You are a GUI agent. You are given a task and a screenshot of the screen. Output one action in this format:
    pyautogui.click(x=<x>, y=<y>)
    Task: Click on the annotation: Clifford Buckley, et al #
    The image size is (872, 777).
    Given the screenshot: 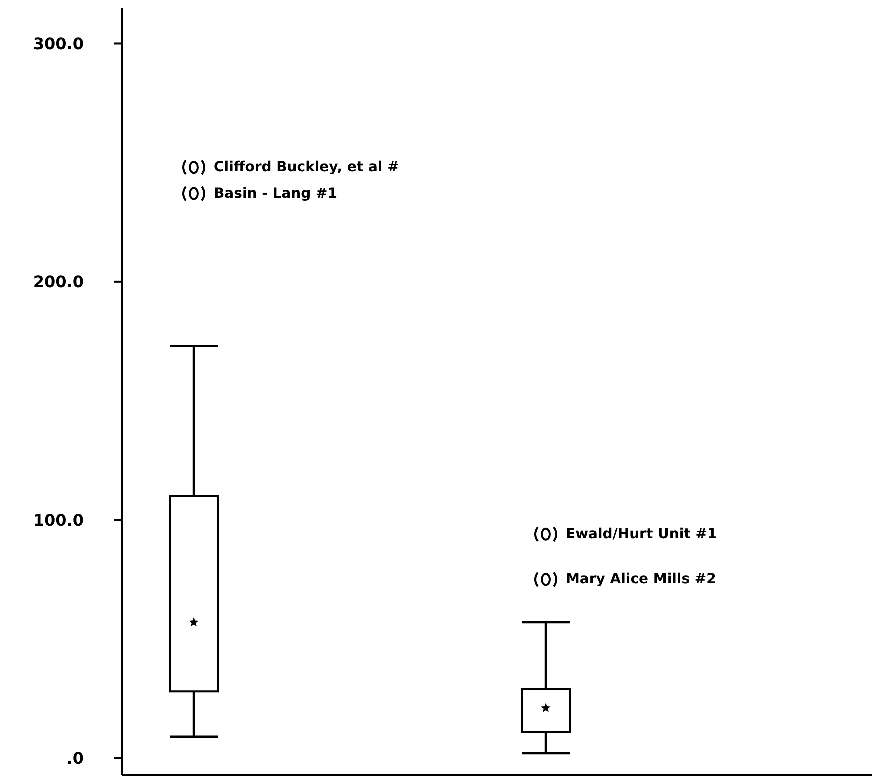 What is the action you would take?
    pyautogui.click(x=307, y=168)
    